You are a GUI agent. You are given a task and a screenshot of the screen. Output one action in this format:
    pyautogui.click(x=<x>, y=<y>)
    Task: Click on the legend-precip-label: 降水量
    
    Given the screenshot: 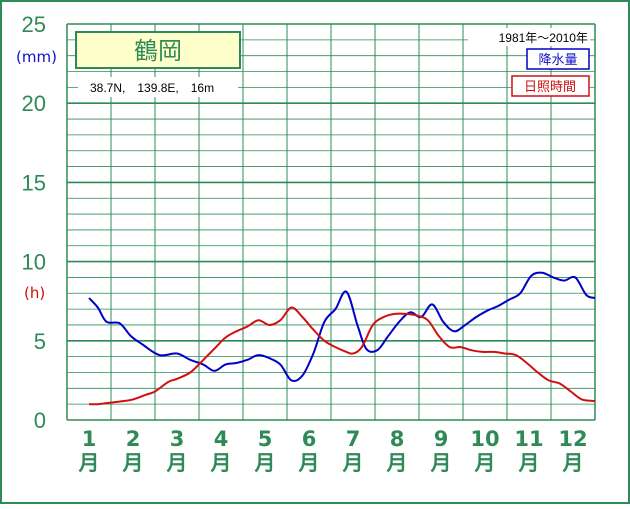 What is the action you would take?
    pyautogui.click(x=557, y=60)
    